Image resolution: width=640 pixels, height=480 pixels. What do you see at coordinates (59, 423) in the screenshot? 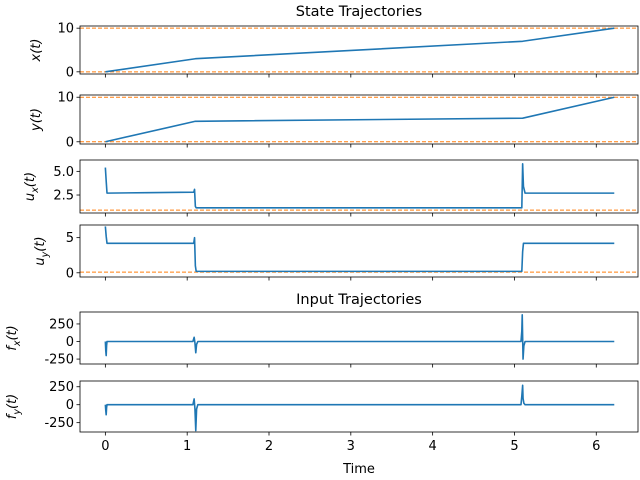
I see `y-tick-label-fy-0: -250` at bounding box center [59, 423].